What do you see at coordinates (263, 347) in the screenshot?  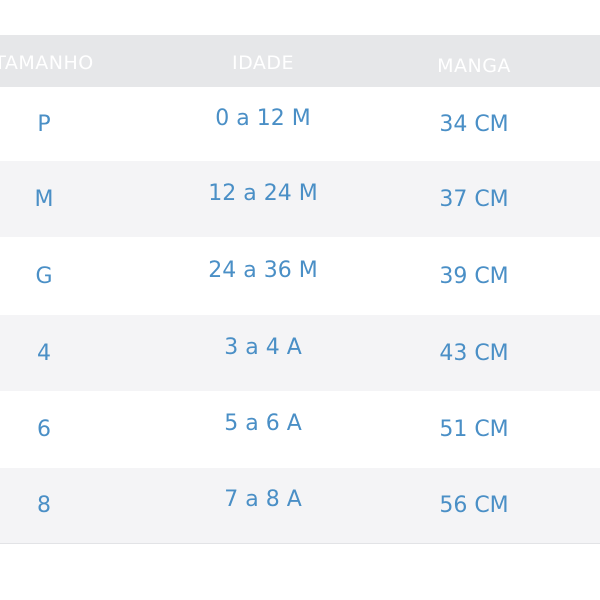 I see `cell-idade: 3 a 4 A` at bounding box center [263, 347].